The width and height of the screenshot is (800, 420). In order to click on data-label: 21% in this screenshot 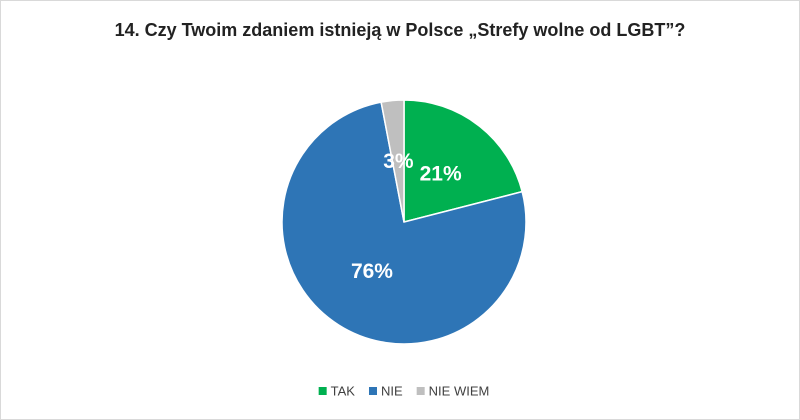, I will do `click(441, 173)`.